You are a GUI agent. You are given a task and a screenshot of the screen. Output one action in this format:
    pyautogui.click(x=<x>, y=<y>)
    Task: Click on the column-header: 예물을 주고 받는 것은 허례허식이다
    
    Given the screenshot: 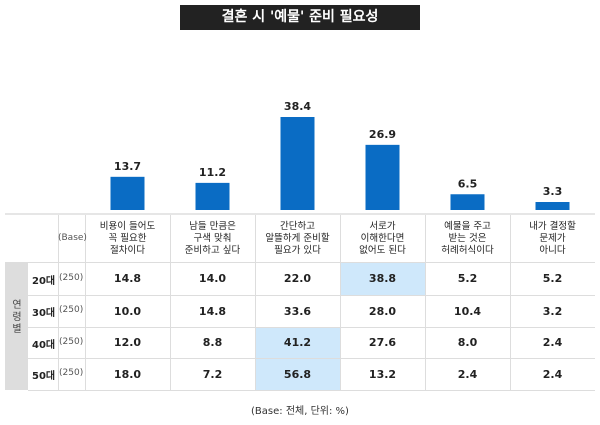 What is the action you would take?
    pyautogui.click(x=467, y=238)
    